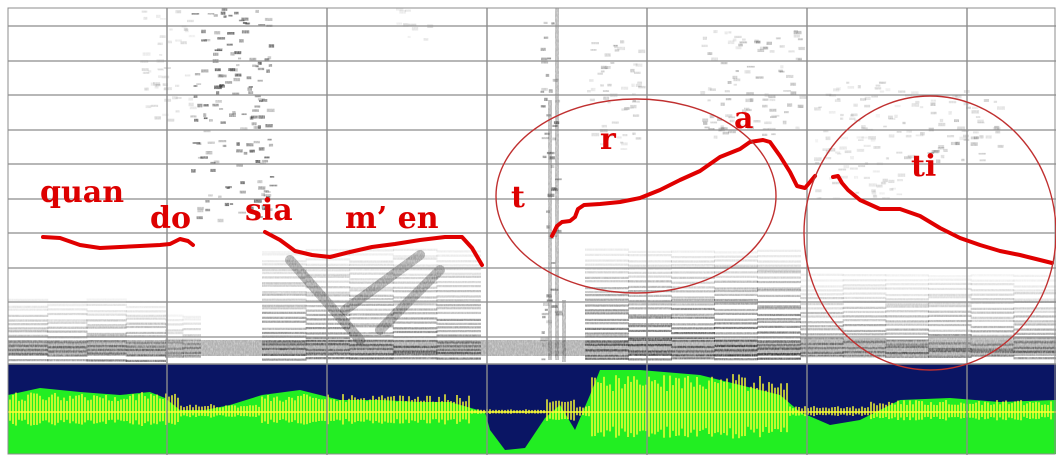  What do you see at coordinates (518, 197) in the screenshot?
I see `syllable-label-t: t` at bounding box center [518, 197].